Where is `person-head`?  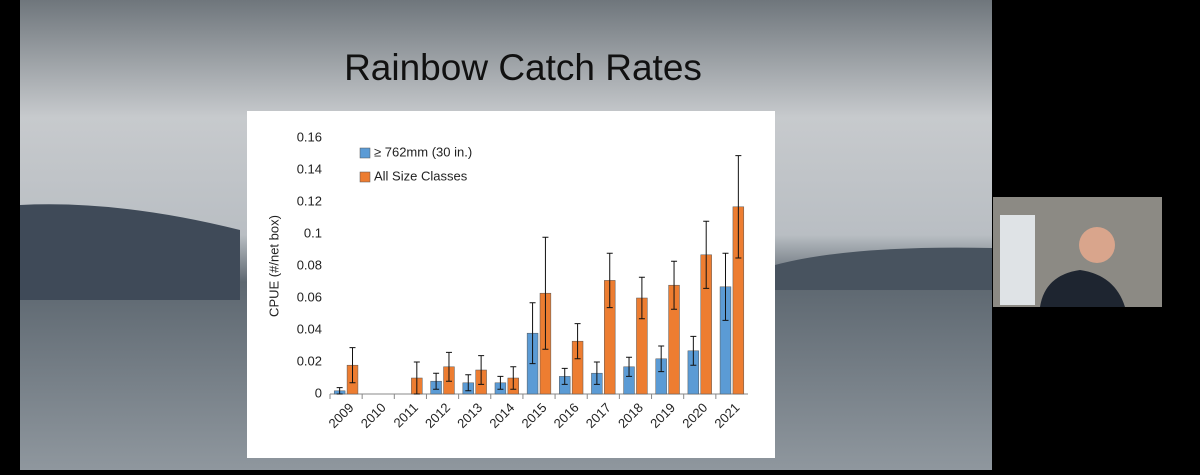
person-head is located at coordinates (1097, 245).